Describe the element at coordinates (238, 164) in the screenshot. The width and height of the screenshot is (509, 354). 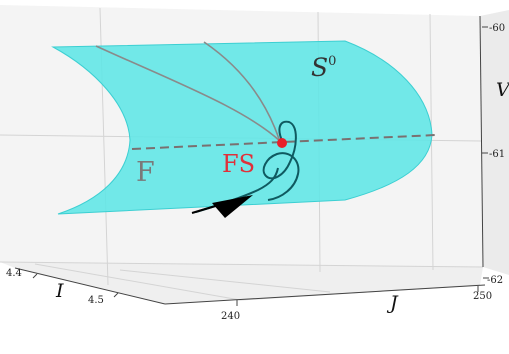
I see `fold-saddle-label: FS` at that location.